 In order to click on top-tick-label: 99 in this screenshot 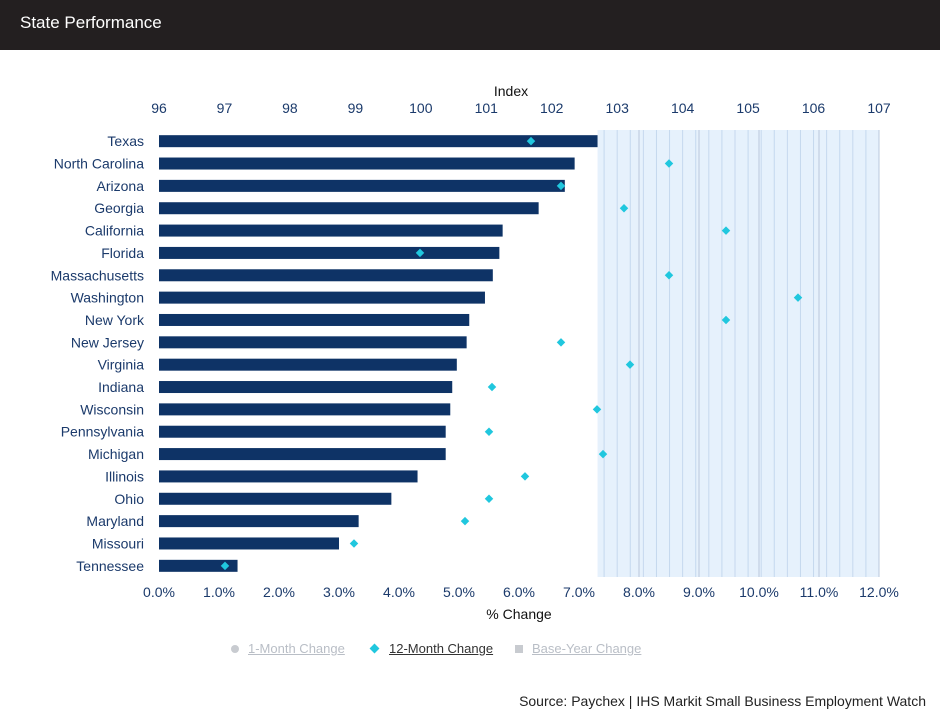, I will do `click(356, 108)`.